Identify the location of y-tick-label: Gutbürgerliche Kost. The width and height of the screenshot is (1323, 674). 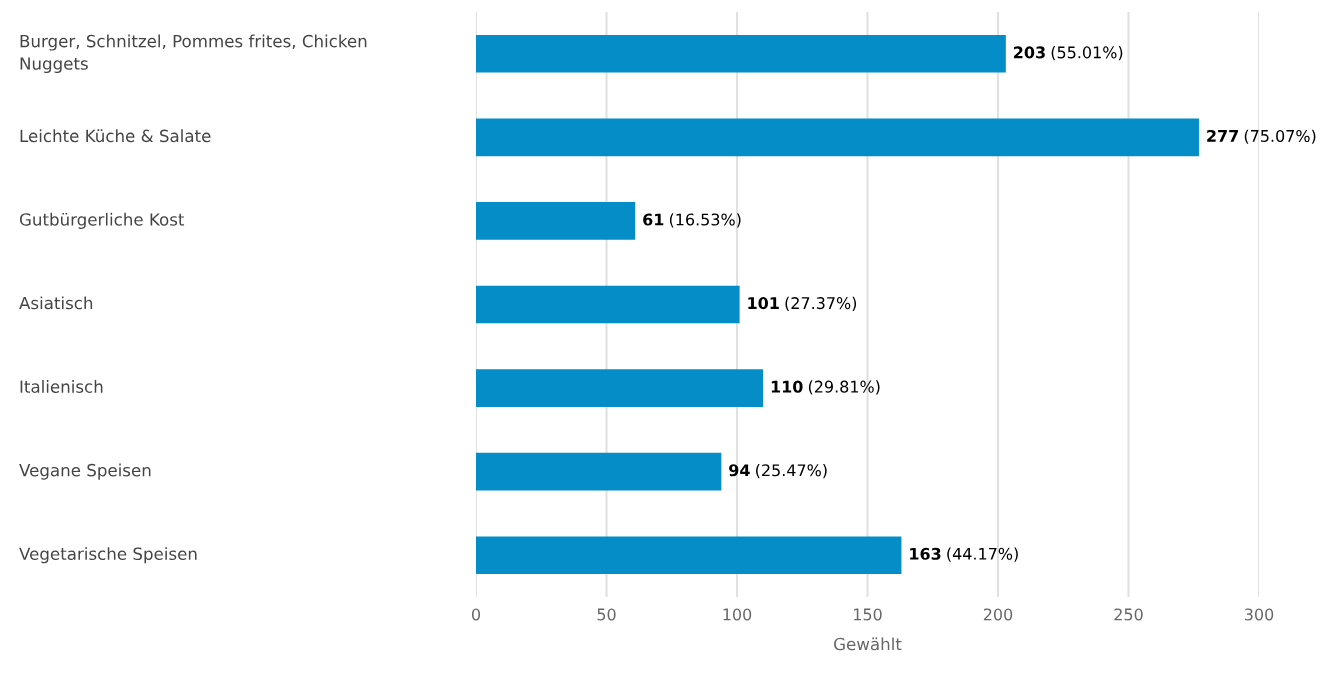
(102, 220).